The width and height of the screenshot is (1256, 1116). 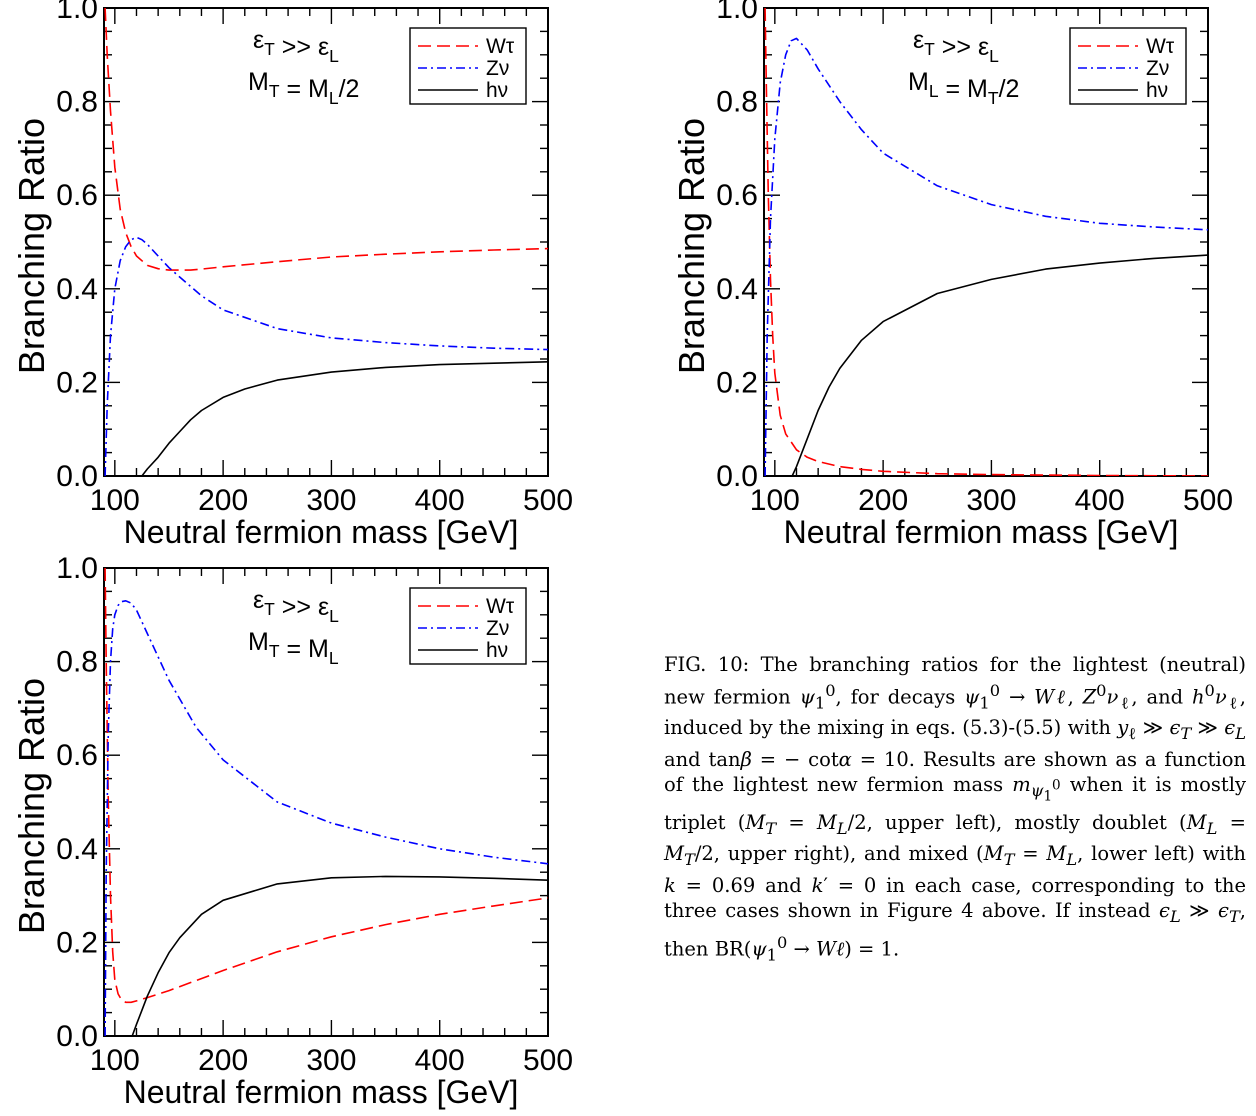 I want to click on annotation-mass-relation: MT = ML/2, so click(x=303, y=88).